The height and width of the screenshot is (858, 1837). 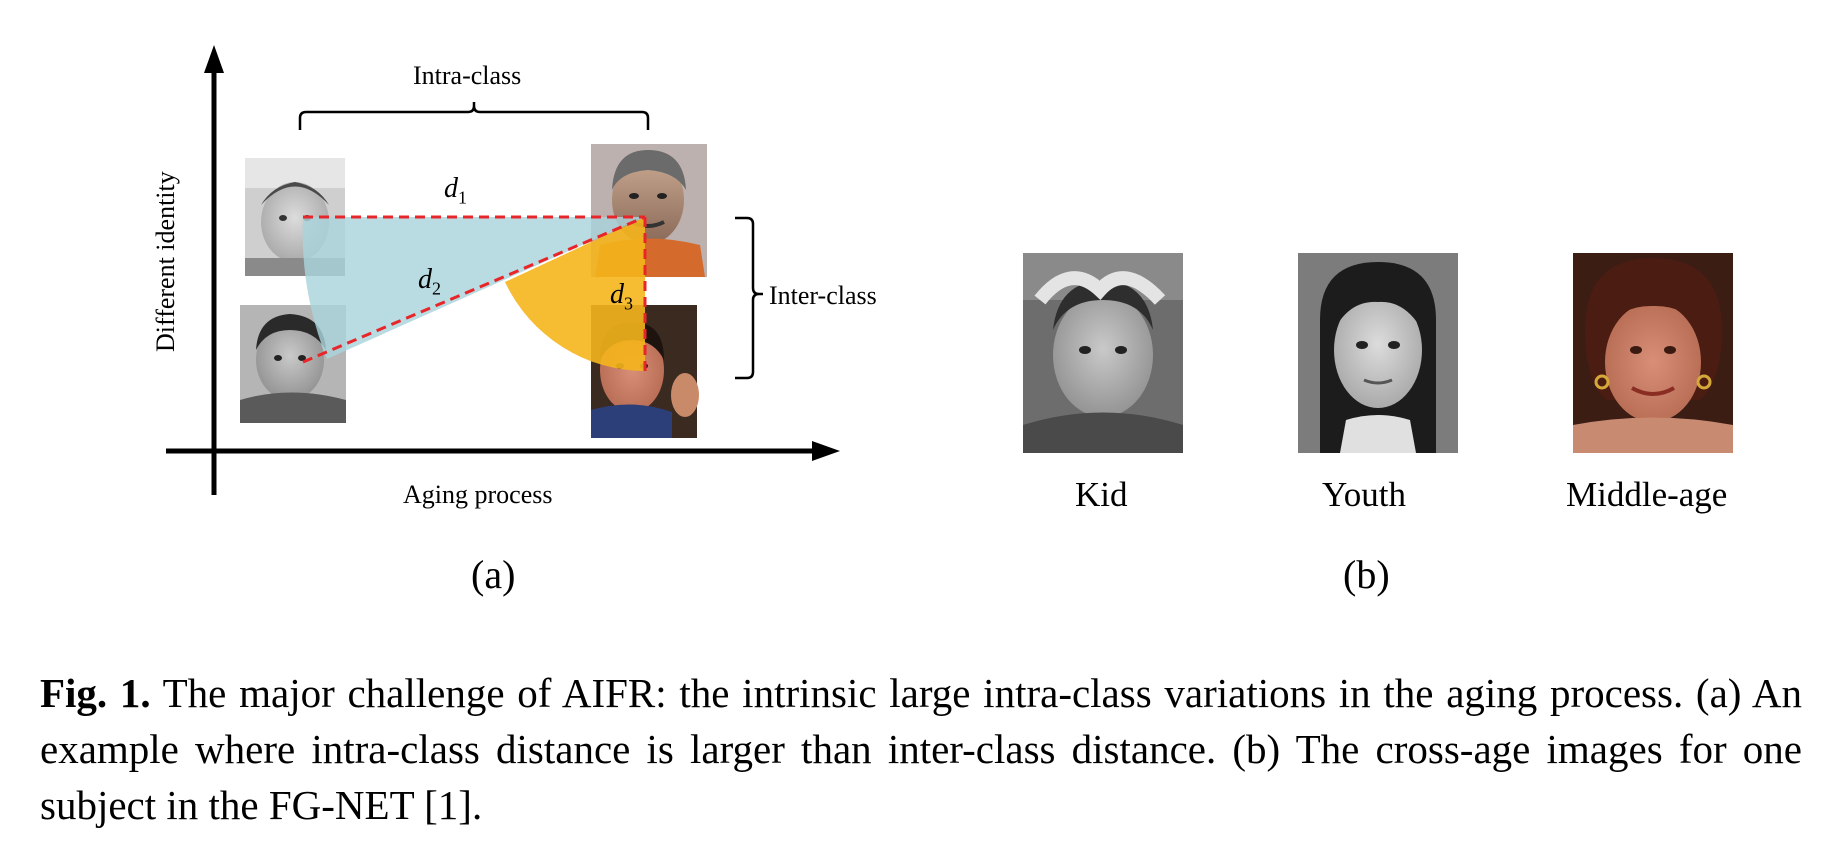 I want to click on label-kid: Kid, so click(x=1101, y=494).